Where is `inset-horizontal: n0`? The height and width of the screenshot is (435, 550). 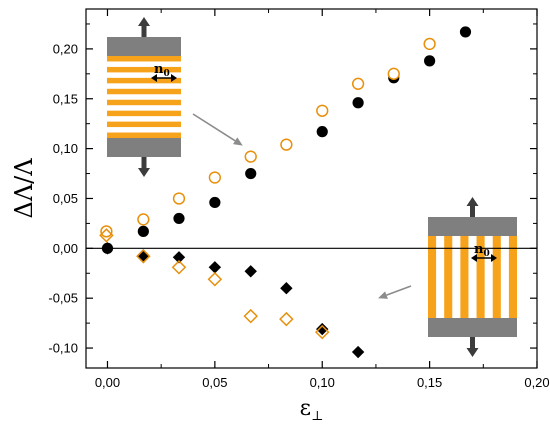 inset-horizontal: n0 is located at coordinates (144, 99).